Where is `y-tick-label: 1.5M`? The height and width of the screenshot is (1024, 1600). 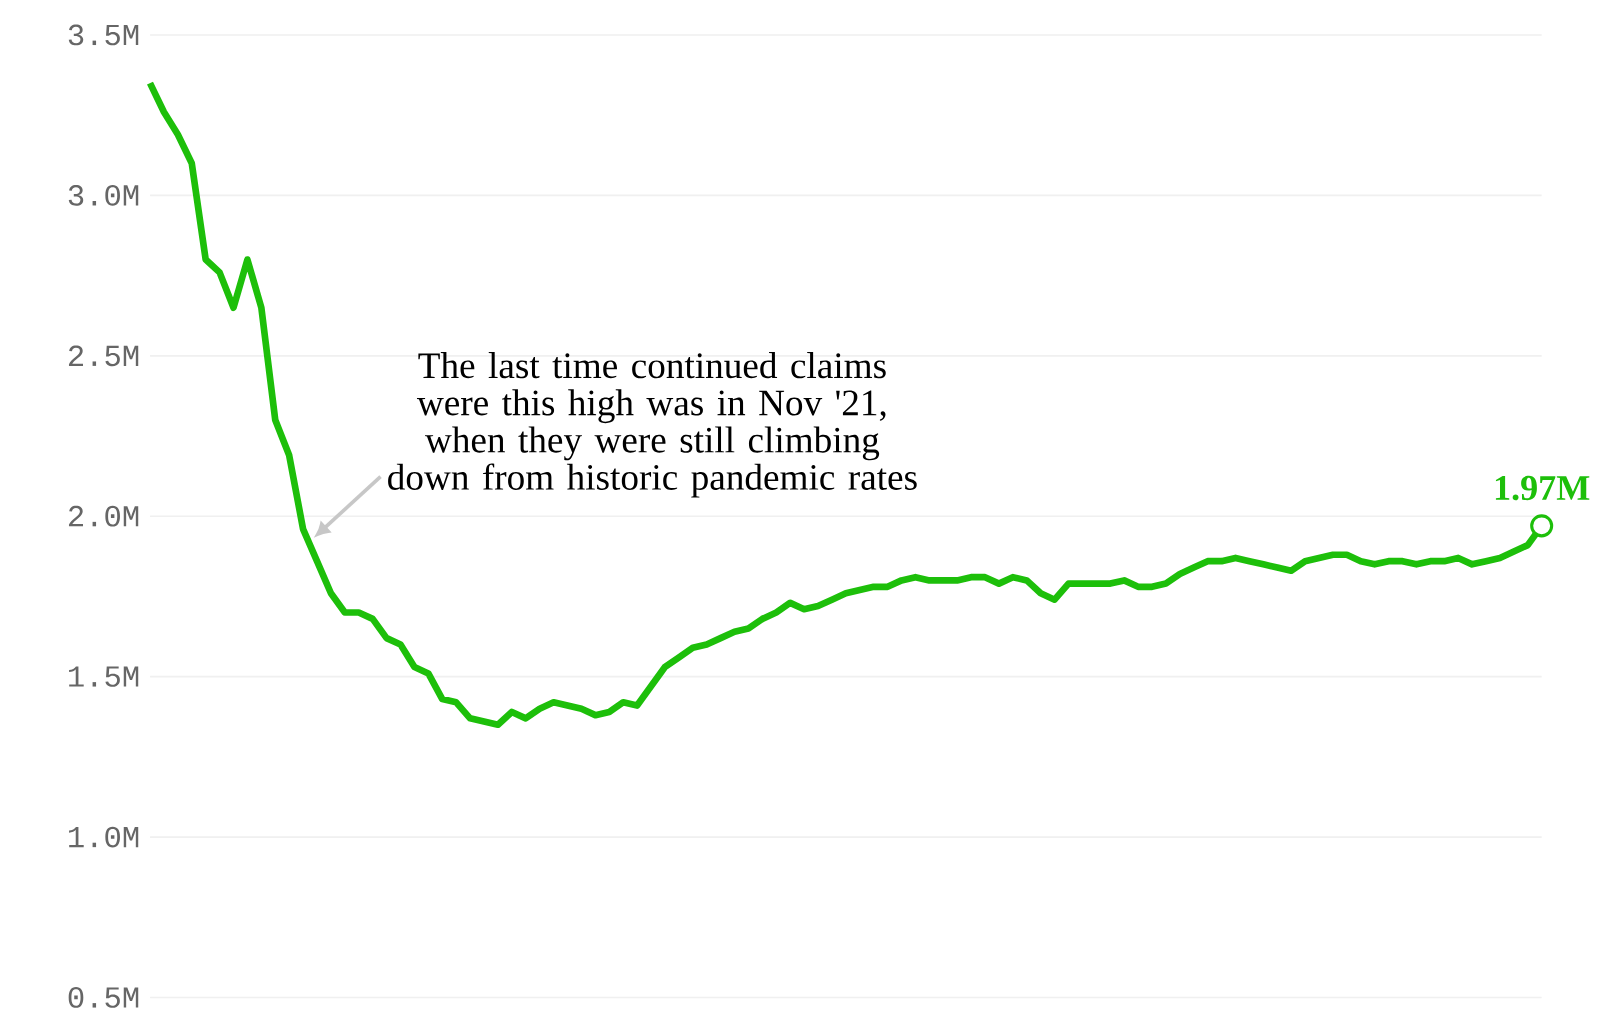
y-tick-label: 1.5M is located at coordinates (104, 676).